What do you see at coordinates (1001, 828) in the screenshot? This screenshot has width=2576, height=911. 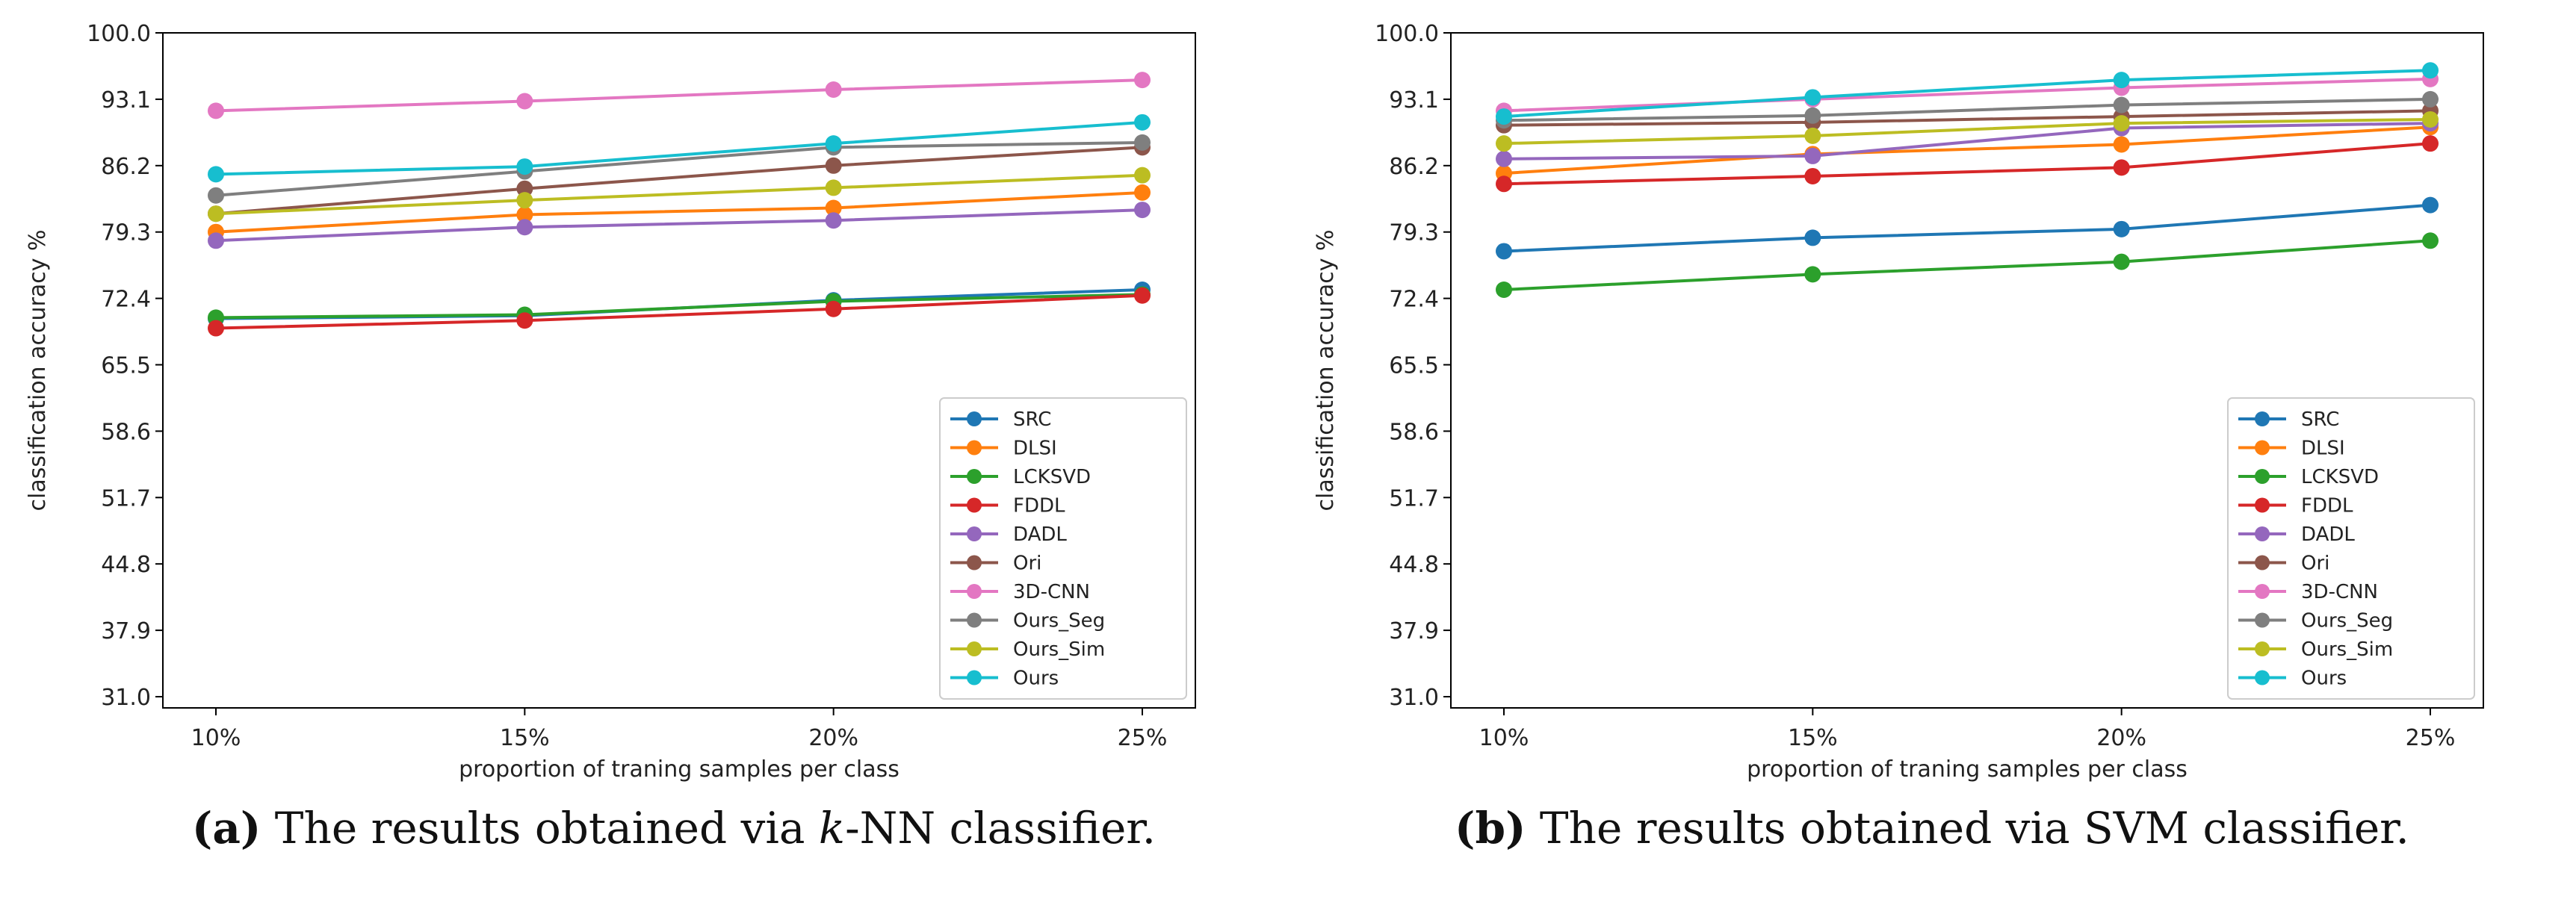 I see `caption-a-post: -NN classifier.` at bounding box center [1001, 828].